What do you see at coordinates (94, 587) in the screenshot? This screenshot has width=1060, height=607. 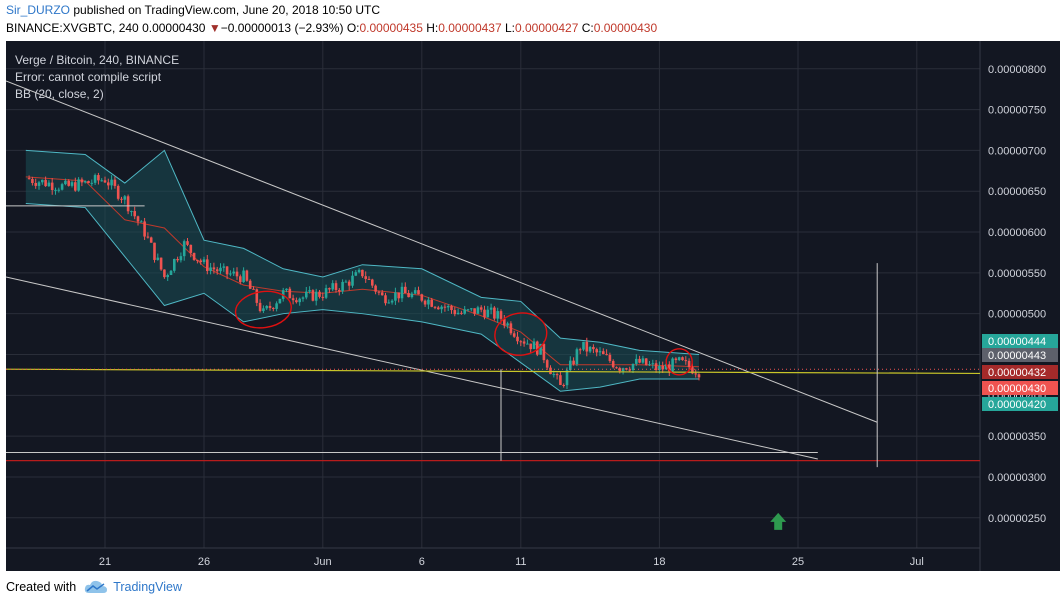 I see `footer: Created with TradingView` at bounding box center [94, 587].